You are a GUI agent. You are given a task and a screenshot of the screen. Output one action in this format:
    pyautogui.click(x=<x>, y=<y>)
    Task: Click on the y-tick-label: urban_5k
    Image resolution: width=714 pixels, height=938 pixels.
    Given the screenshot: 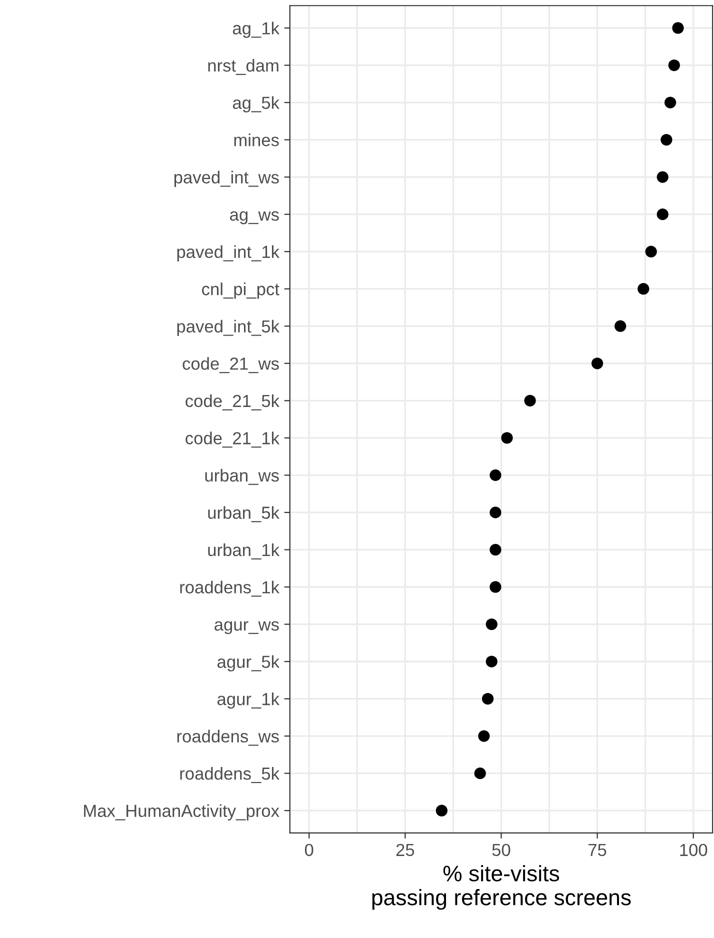 What is the action you would take?
    pyautogui.click(x=244, y=514)
    